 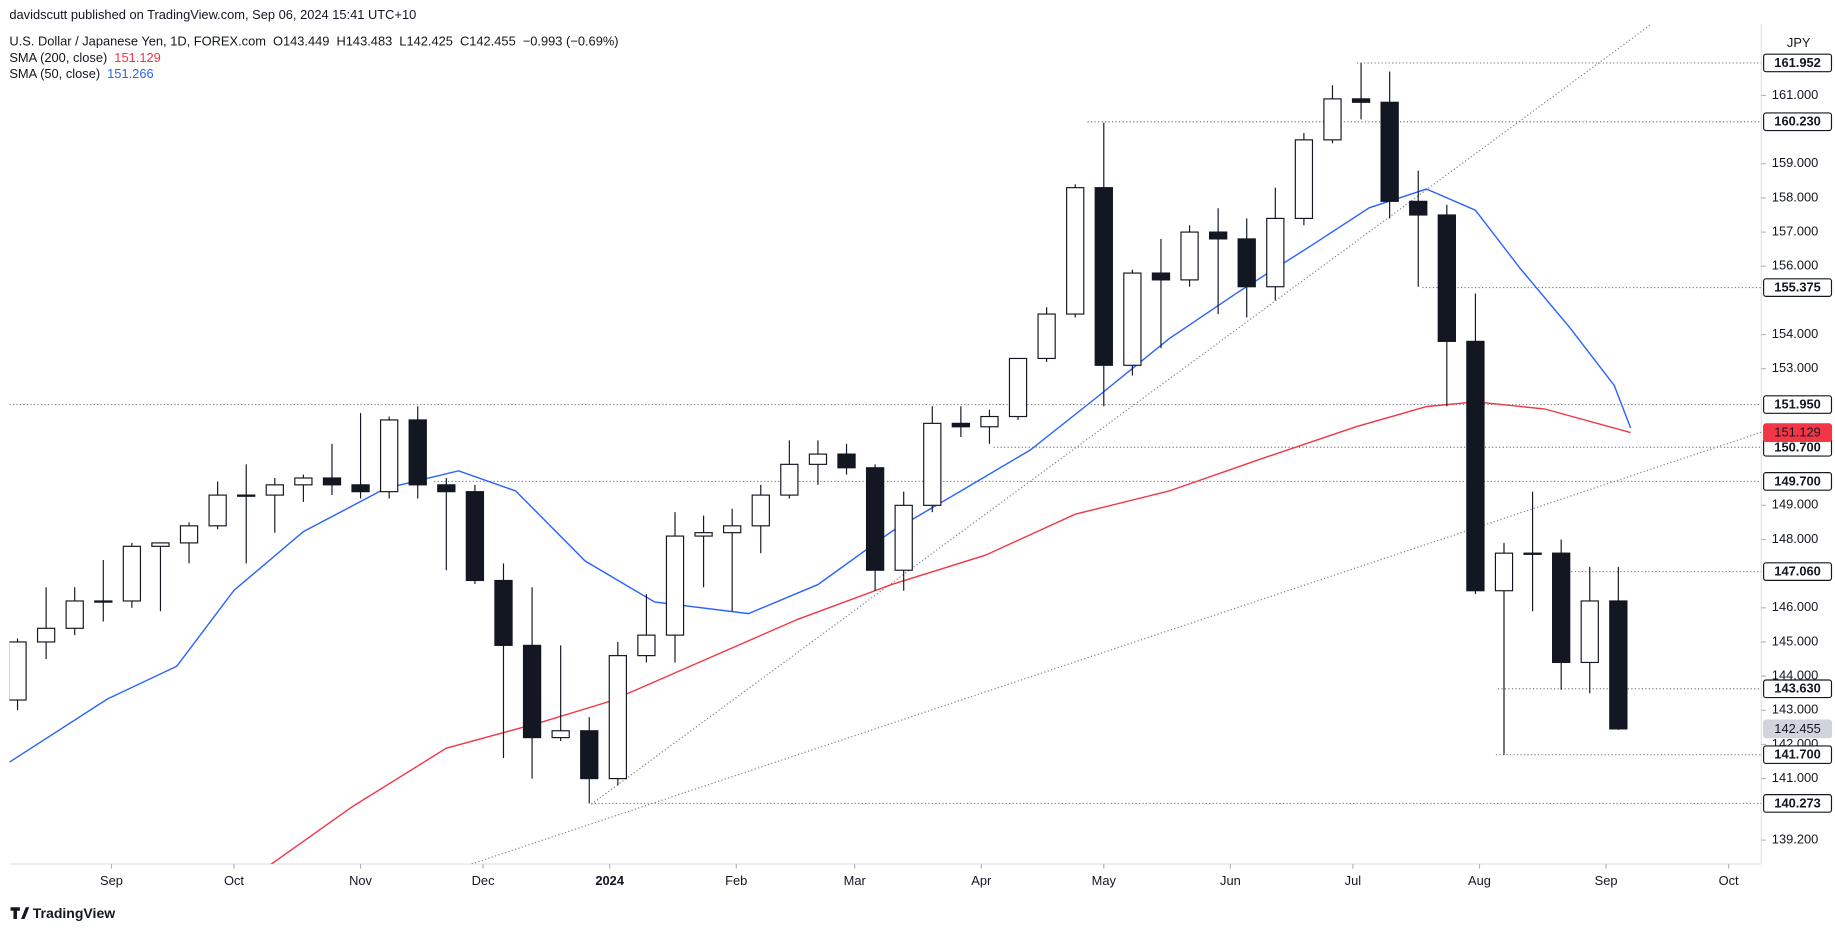 I want to click on last-price-label: 142.455, so click(x=1797, y=728).